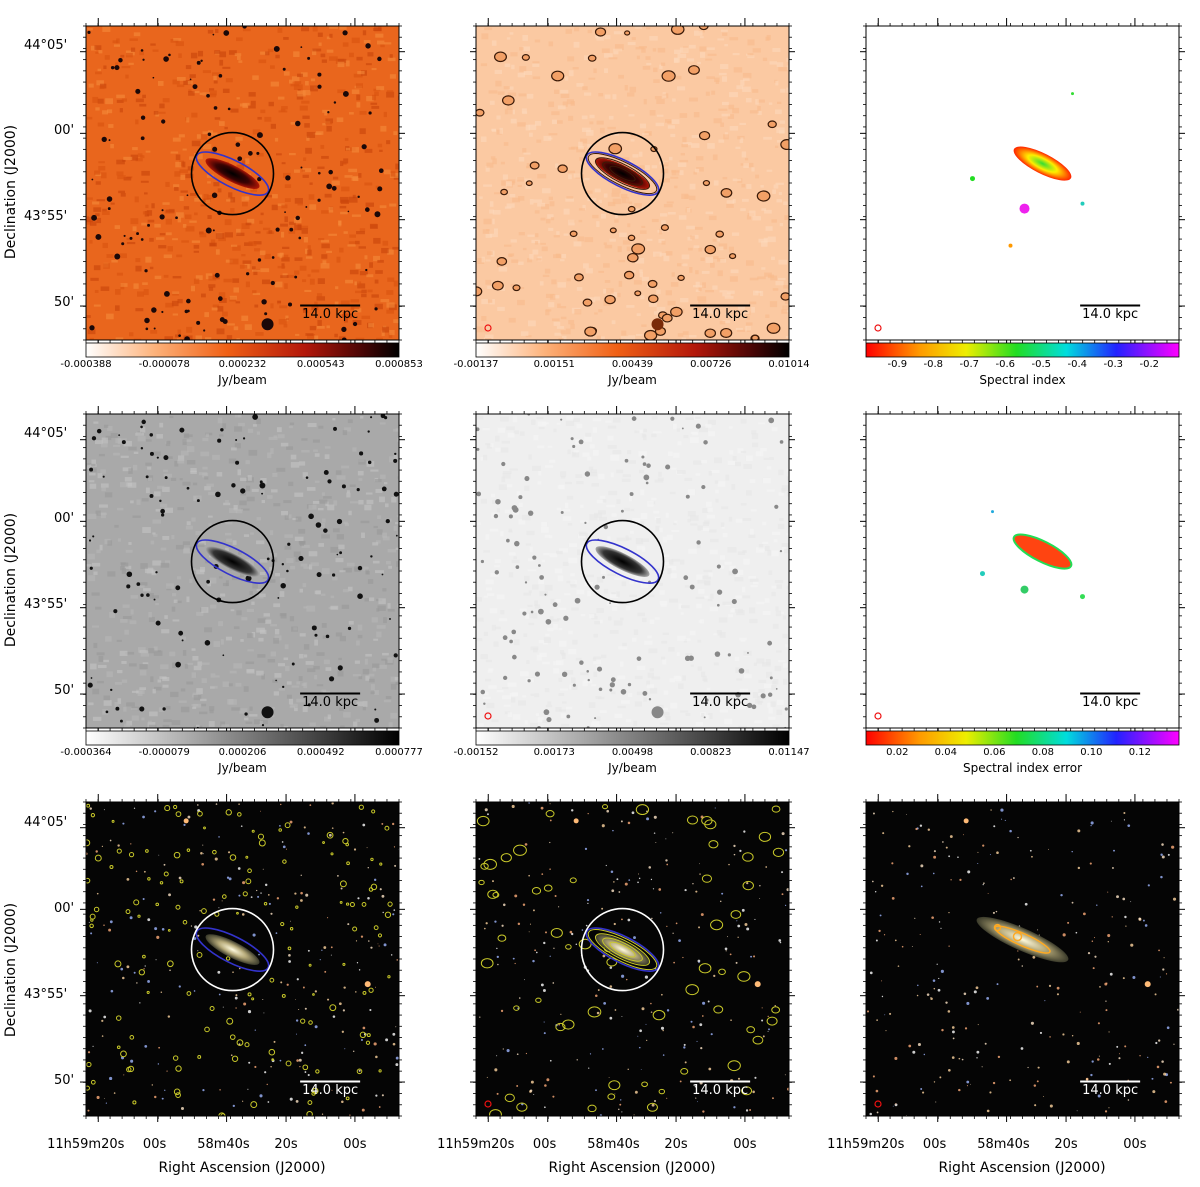 This screenshot has width=1200, height=1187. Describe the element at coordinates (1042, 551) in the screenshot. I see `galaxy-spectral-error` at that location.